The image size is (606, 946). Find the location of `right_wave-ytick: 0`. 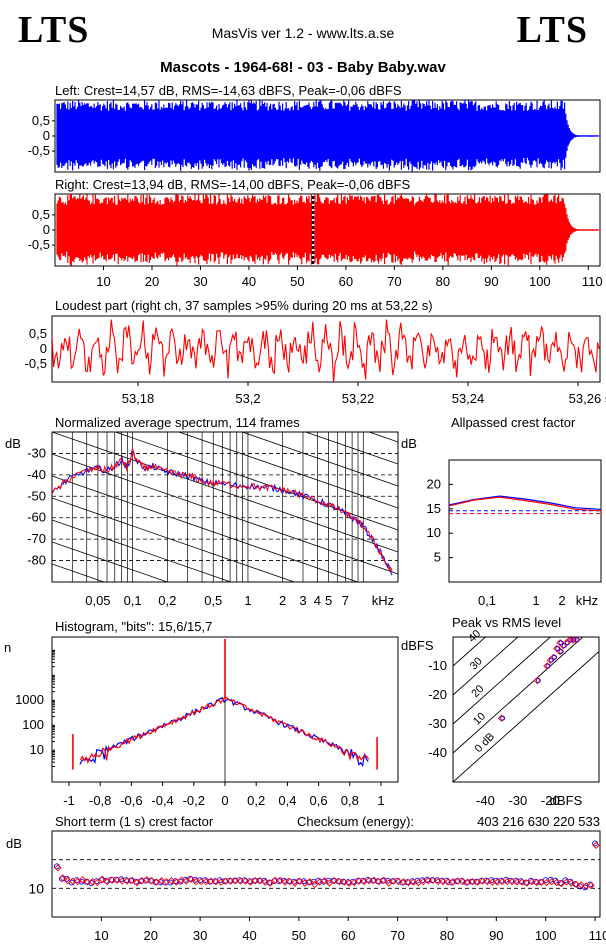

right_wave-ytick: 0 is located at coordinates (46, 229).